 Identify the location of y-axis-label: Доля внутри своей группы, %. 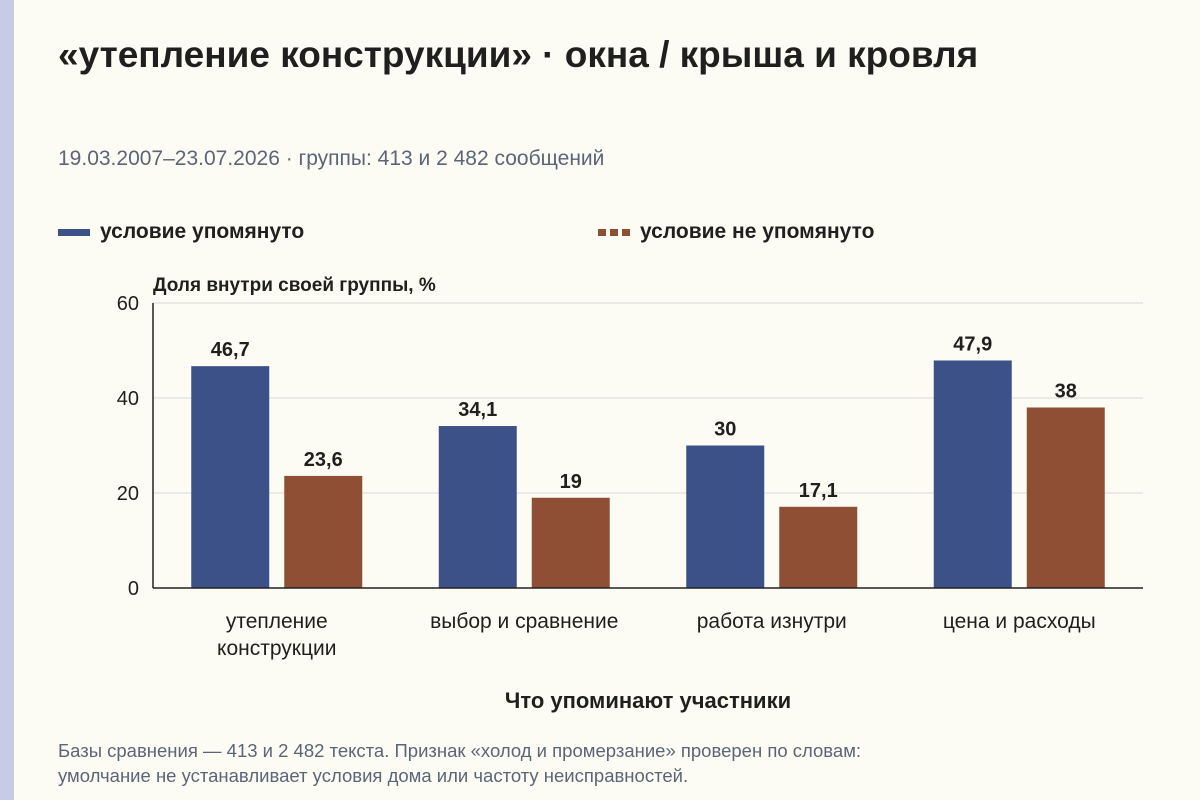
(294, 285).